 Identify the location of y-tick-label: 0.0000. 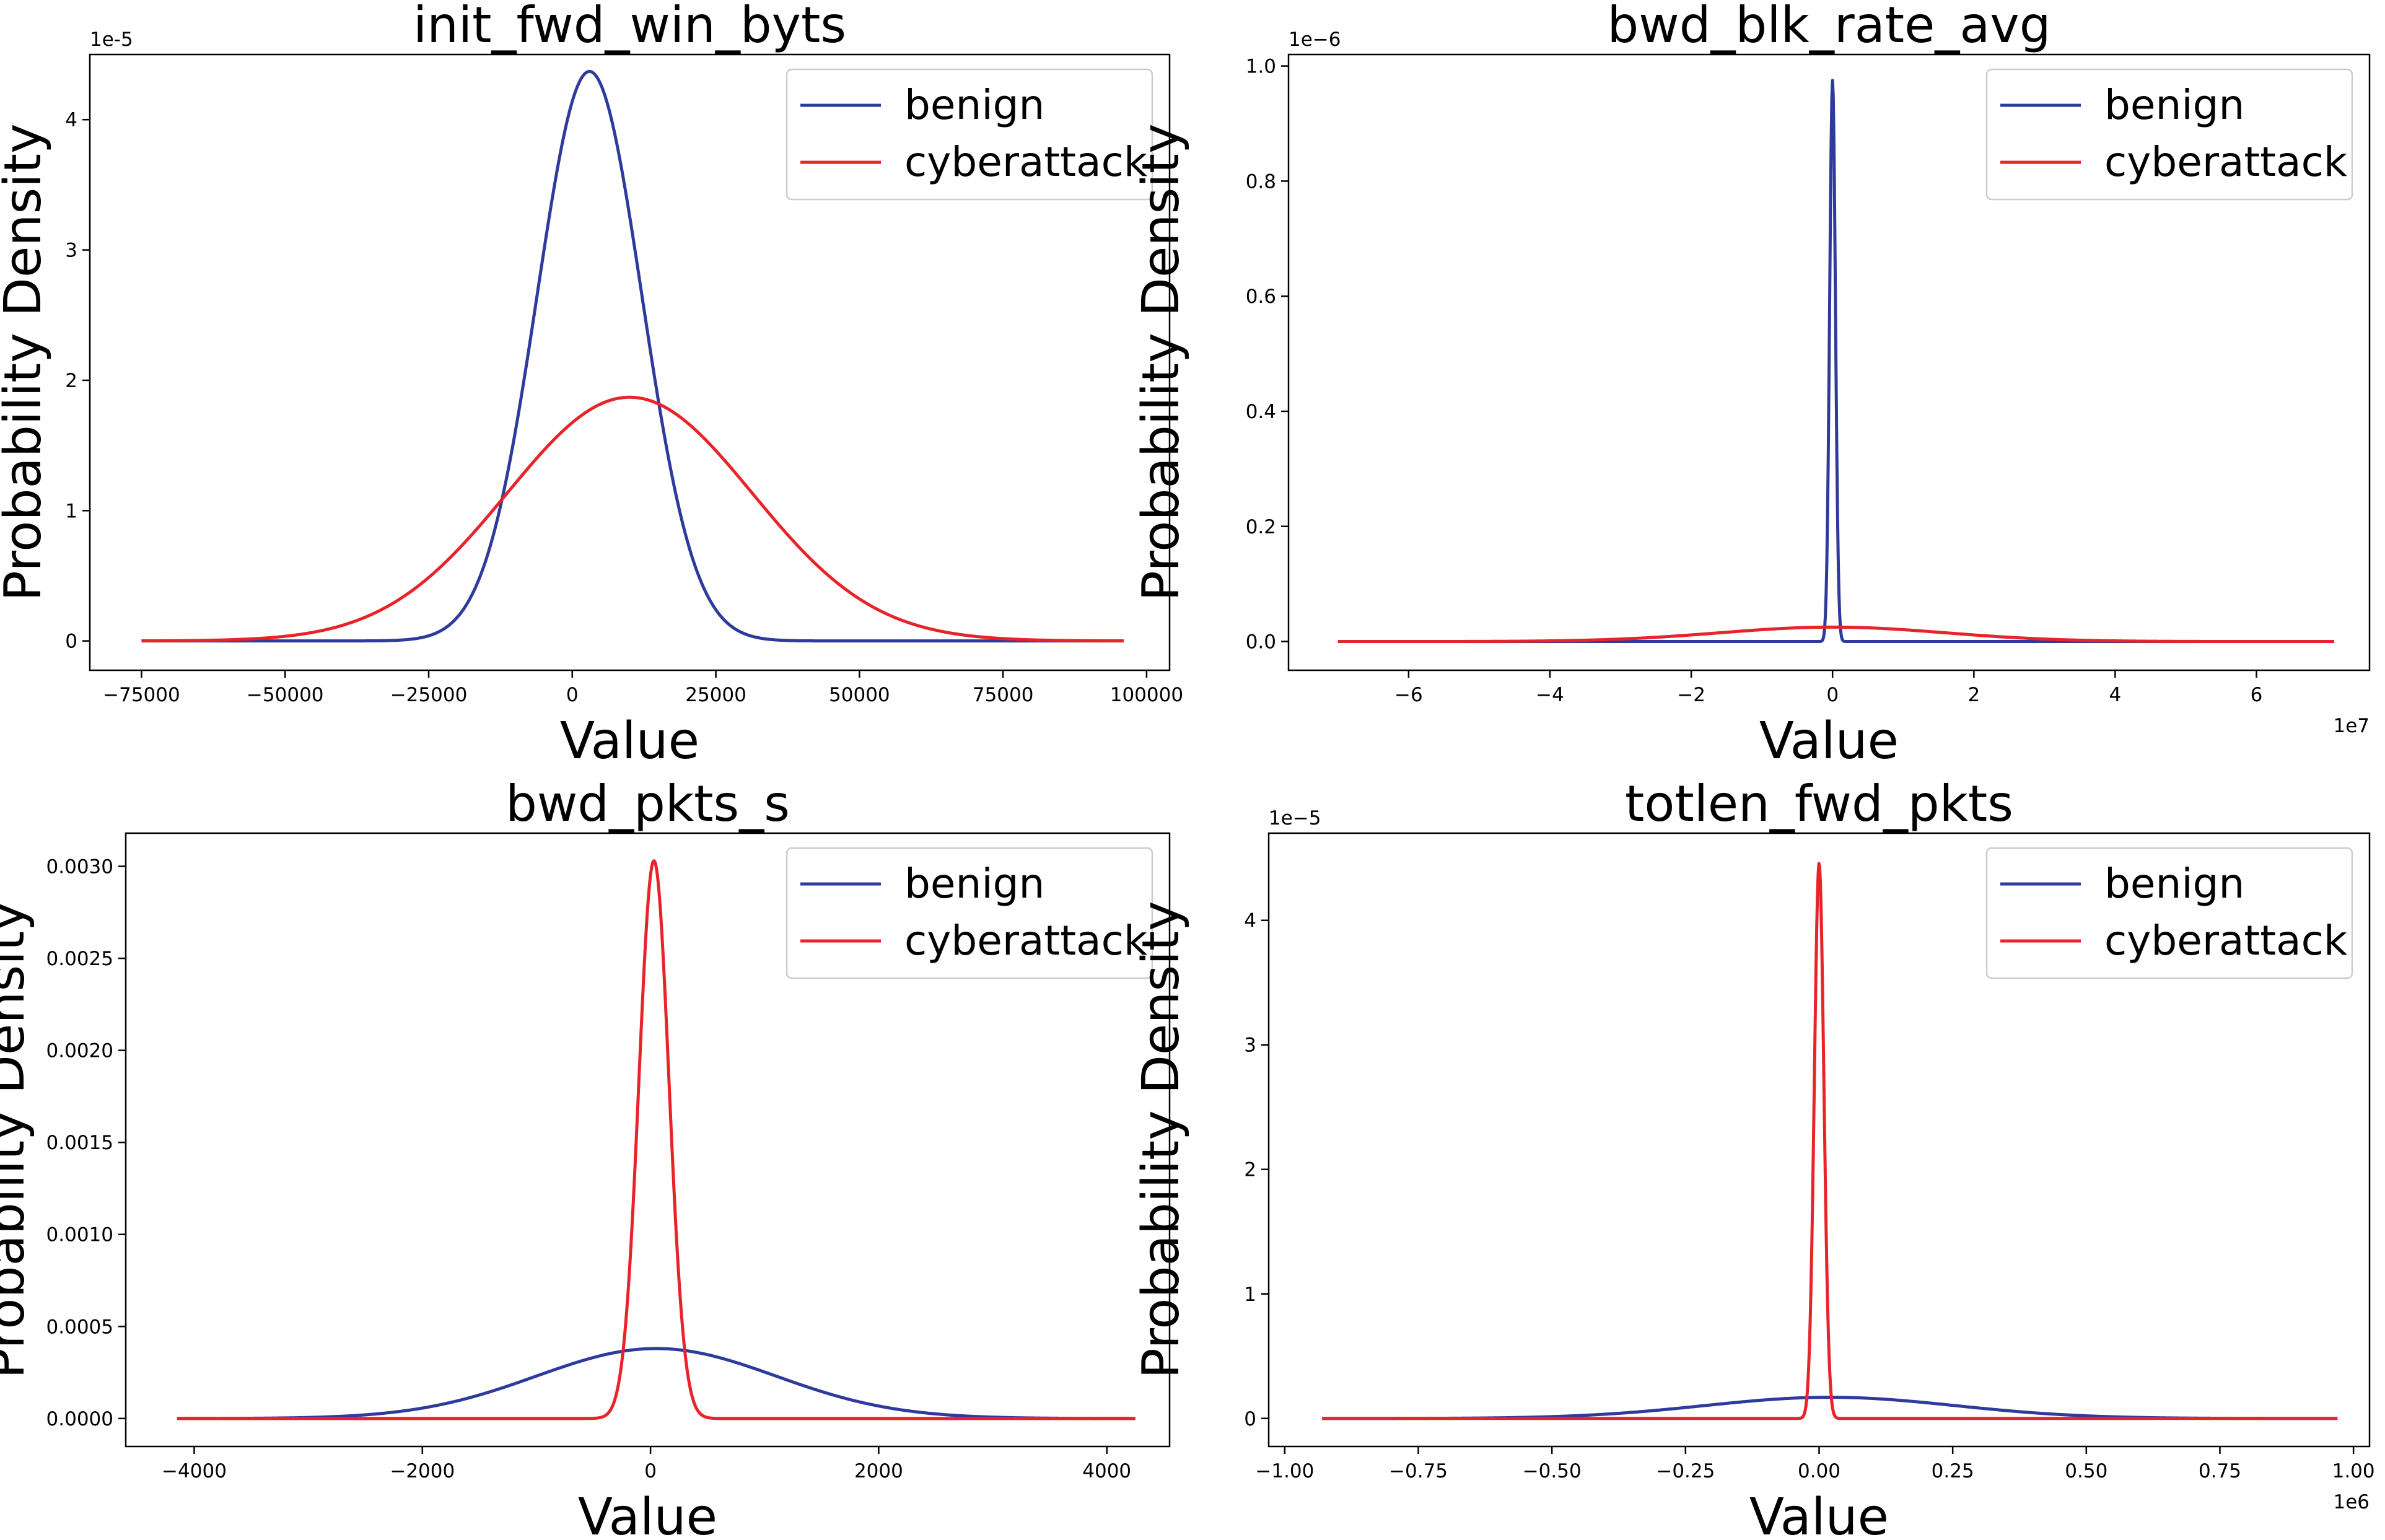
(79, 1419).